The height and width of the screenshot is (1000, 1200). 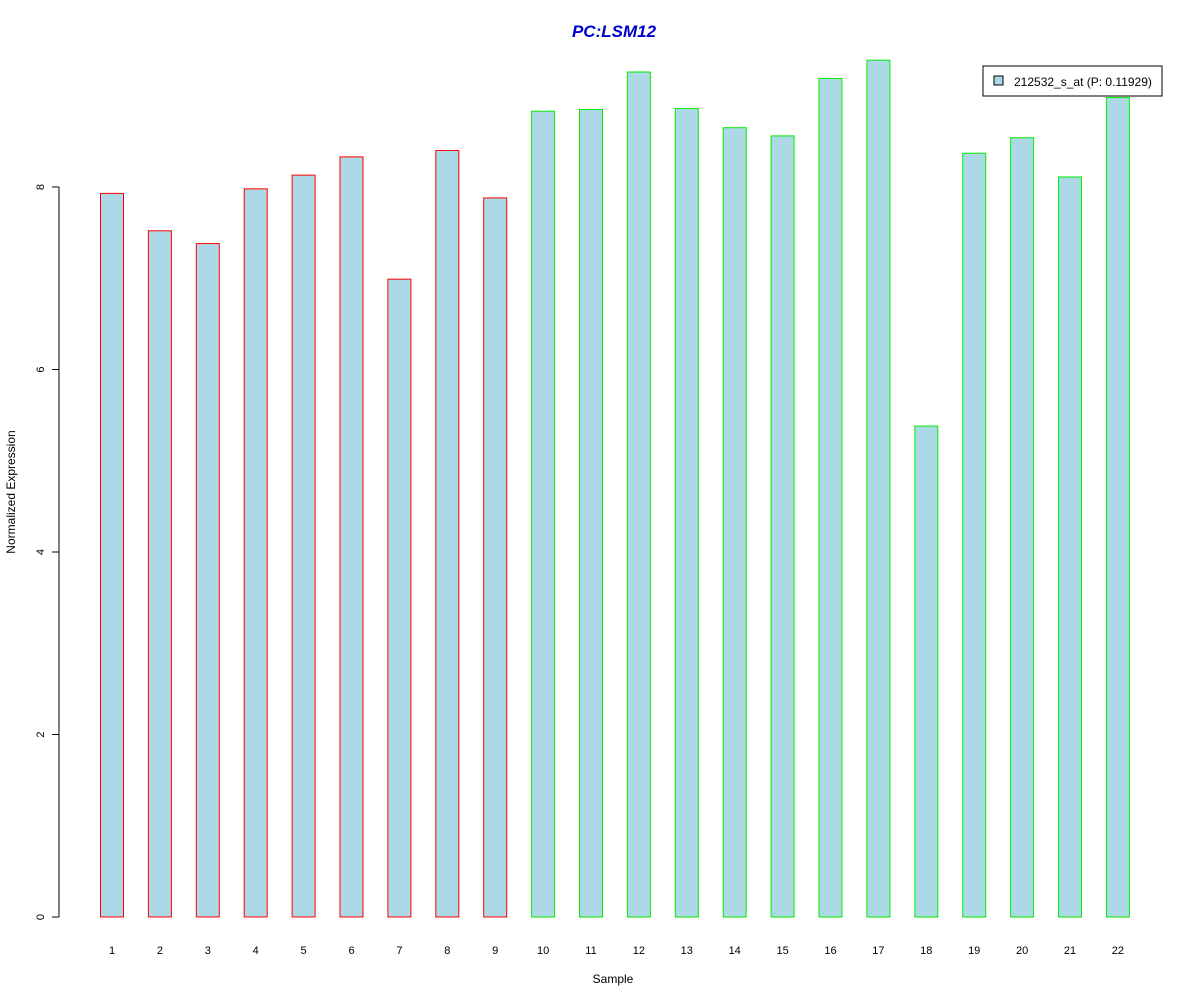 What do you see at coordinates (256, 951) in the screenshot?
I see `x-tick-label: 4` at bounding box center [256, 951].